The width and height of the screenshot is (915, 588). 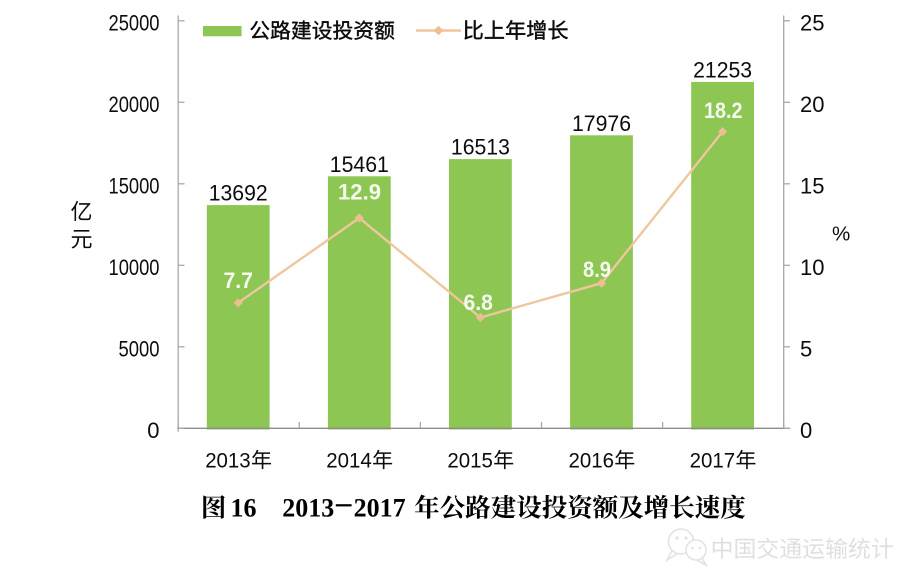 What do you see at coordinates (134, 22) in the screenshot?
I see `svg-text: 25000` at bounding box center [134, 22].